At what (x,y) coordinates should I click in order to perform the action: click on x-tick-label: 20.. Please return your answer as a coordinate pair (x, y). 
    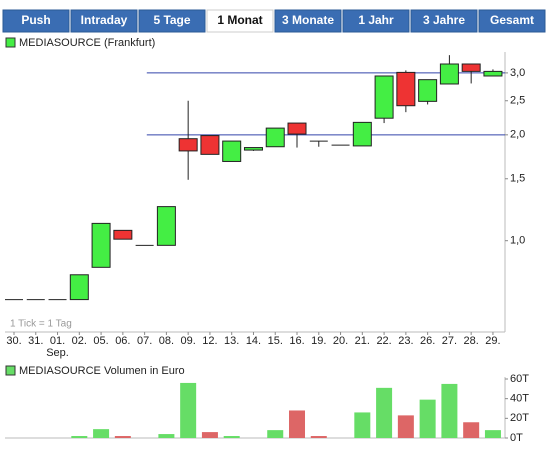
    Looking at the image, I should click on (340, 341).